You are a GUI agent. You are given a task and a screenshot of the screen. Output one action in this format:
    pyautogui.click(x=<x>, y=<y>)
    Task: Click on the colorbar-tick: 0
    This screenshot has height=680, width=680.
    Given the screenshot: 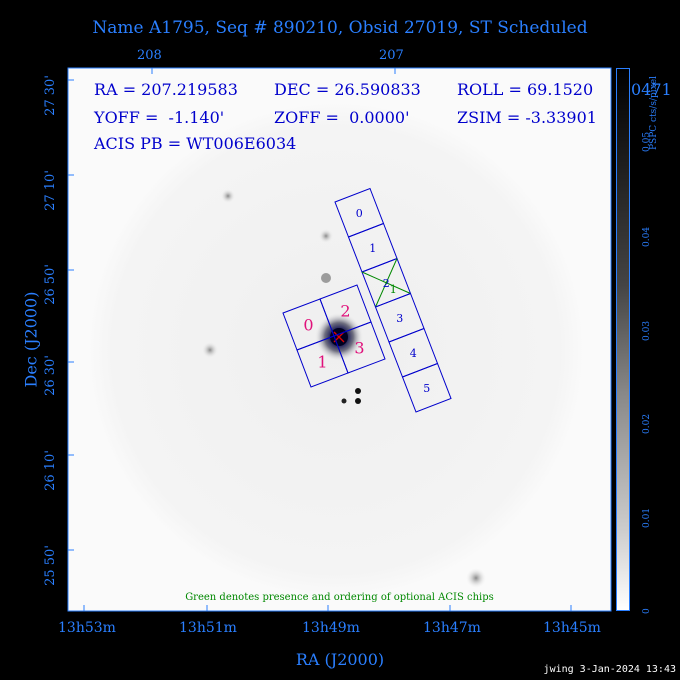 What is the action you would take?
    pyautogui.click(x=647, y=611)
    